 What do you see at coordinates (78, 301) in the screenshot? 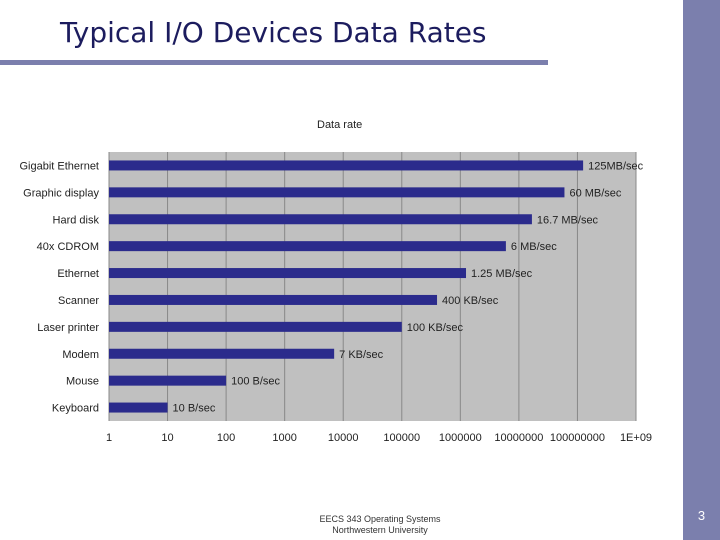
I see `category-label: Scanner` at bounding box center [78, 301].